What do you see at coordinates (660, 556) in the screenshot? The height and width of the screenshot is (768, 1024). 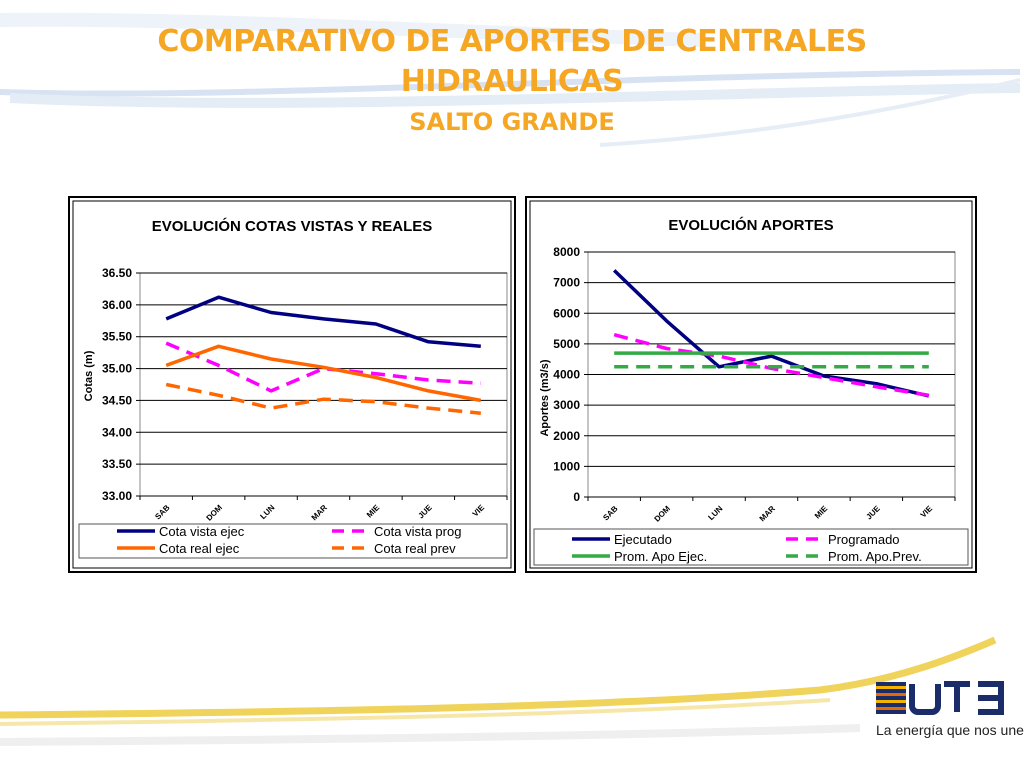 I see `legend-label: Prom. Apo Ejec.` at bounding box center [660, 556].